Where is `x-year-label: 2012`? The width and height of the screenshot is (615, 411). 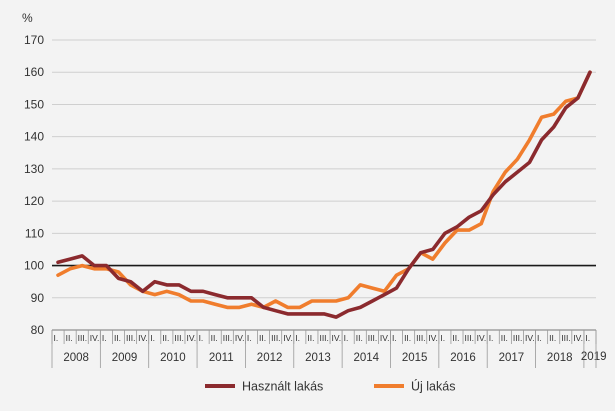 x-year-label: 2012 is located at coordinates (270, 358).